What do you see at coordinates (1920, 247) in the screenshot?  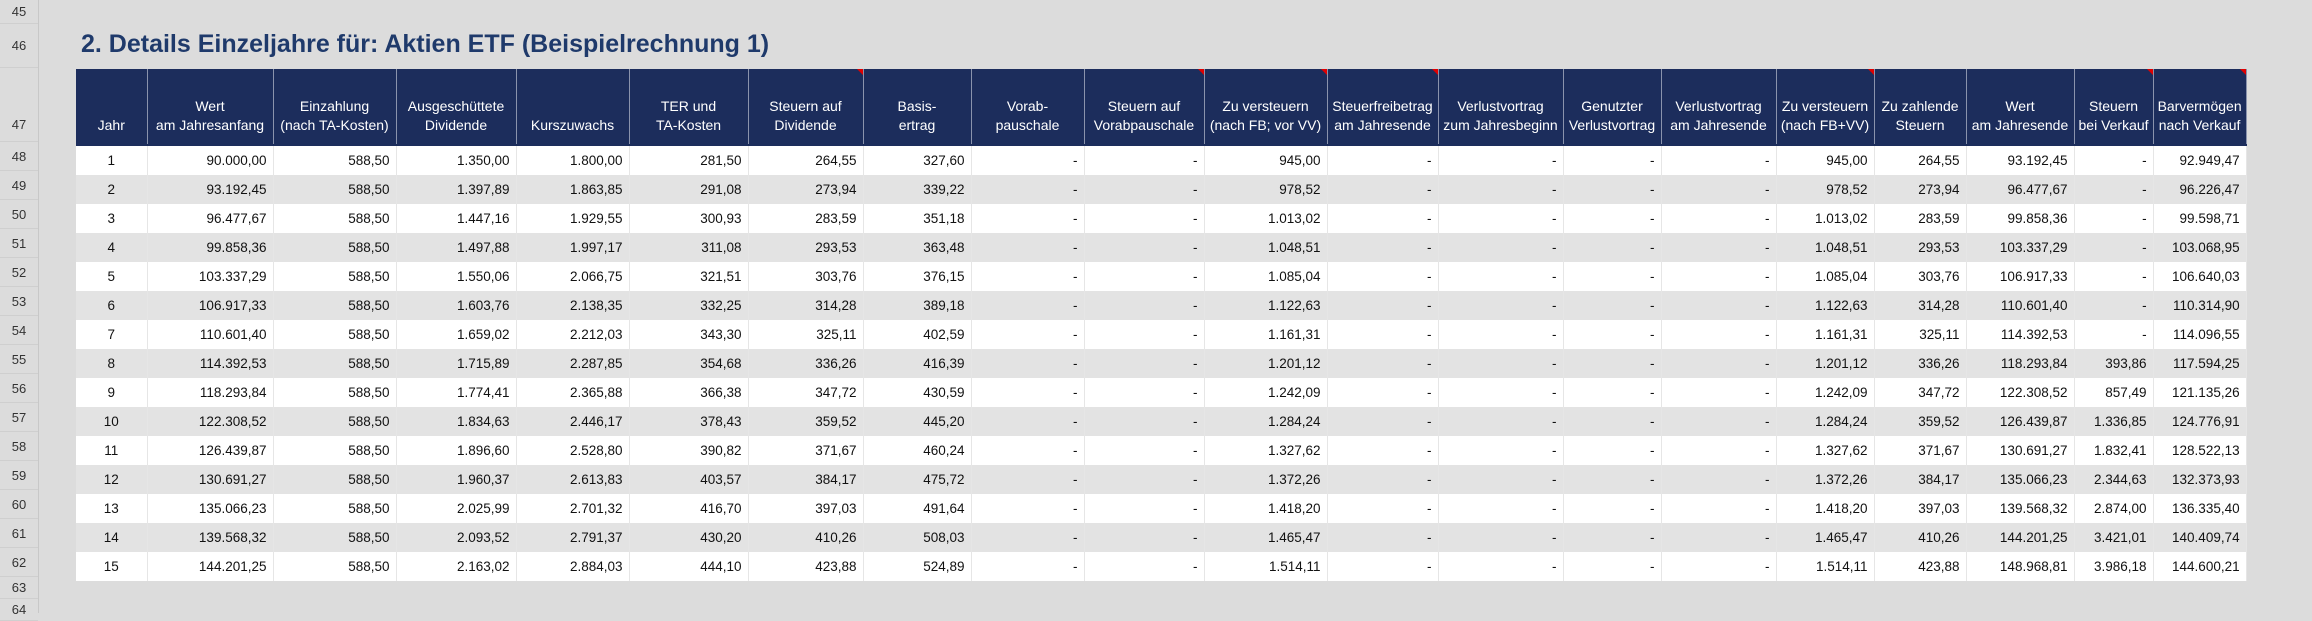 I see `table-cell: 293,53` at bounding box center [1920, 247].